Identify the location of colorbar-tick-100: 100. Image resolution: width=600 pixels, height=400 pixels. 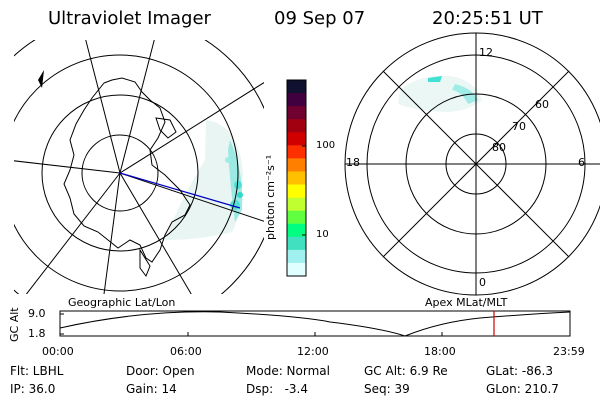
(326, 145).